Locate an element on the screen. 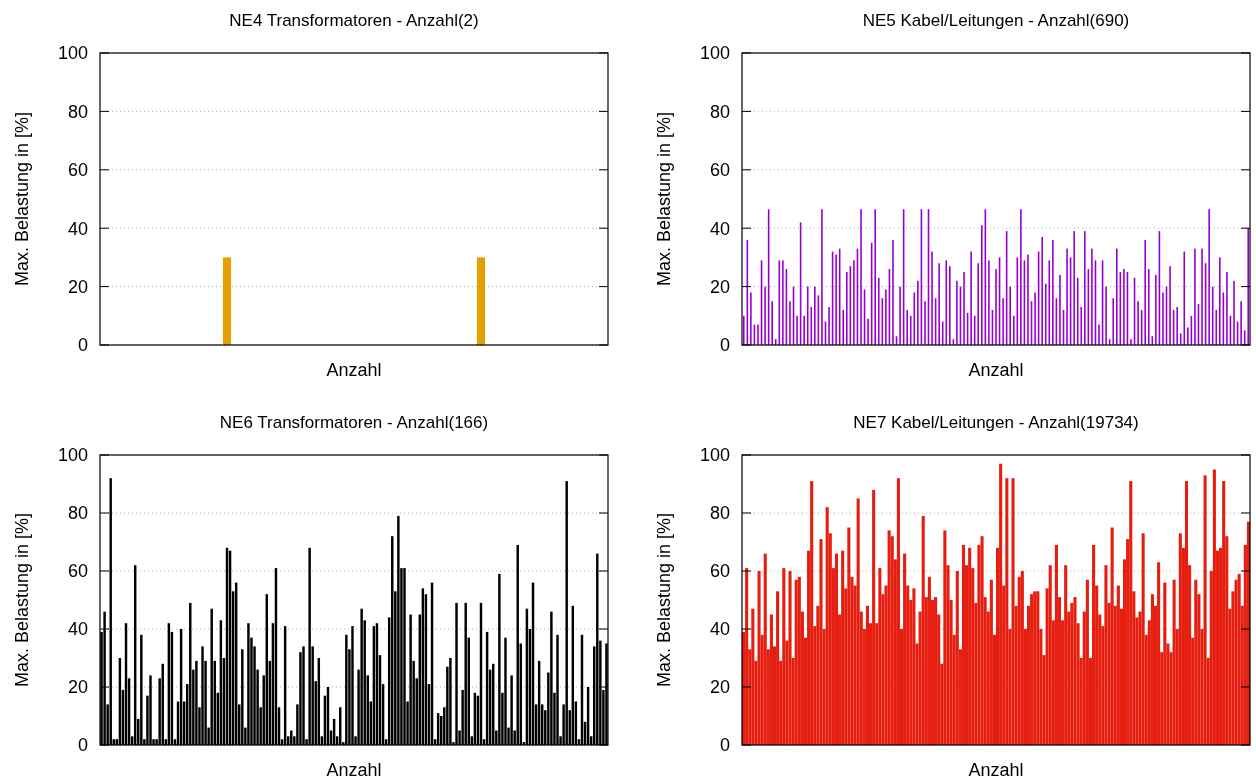 The image size is (1256, 782). chart-title: NE7 Kabel/Leitungen - Anzahl(19734) is located at coordinates (996, 422).